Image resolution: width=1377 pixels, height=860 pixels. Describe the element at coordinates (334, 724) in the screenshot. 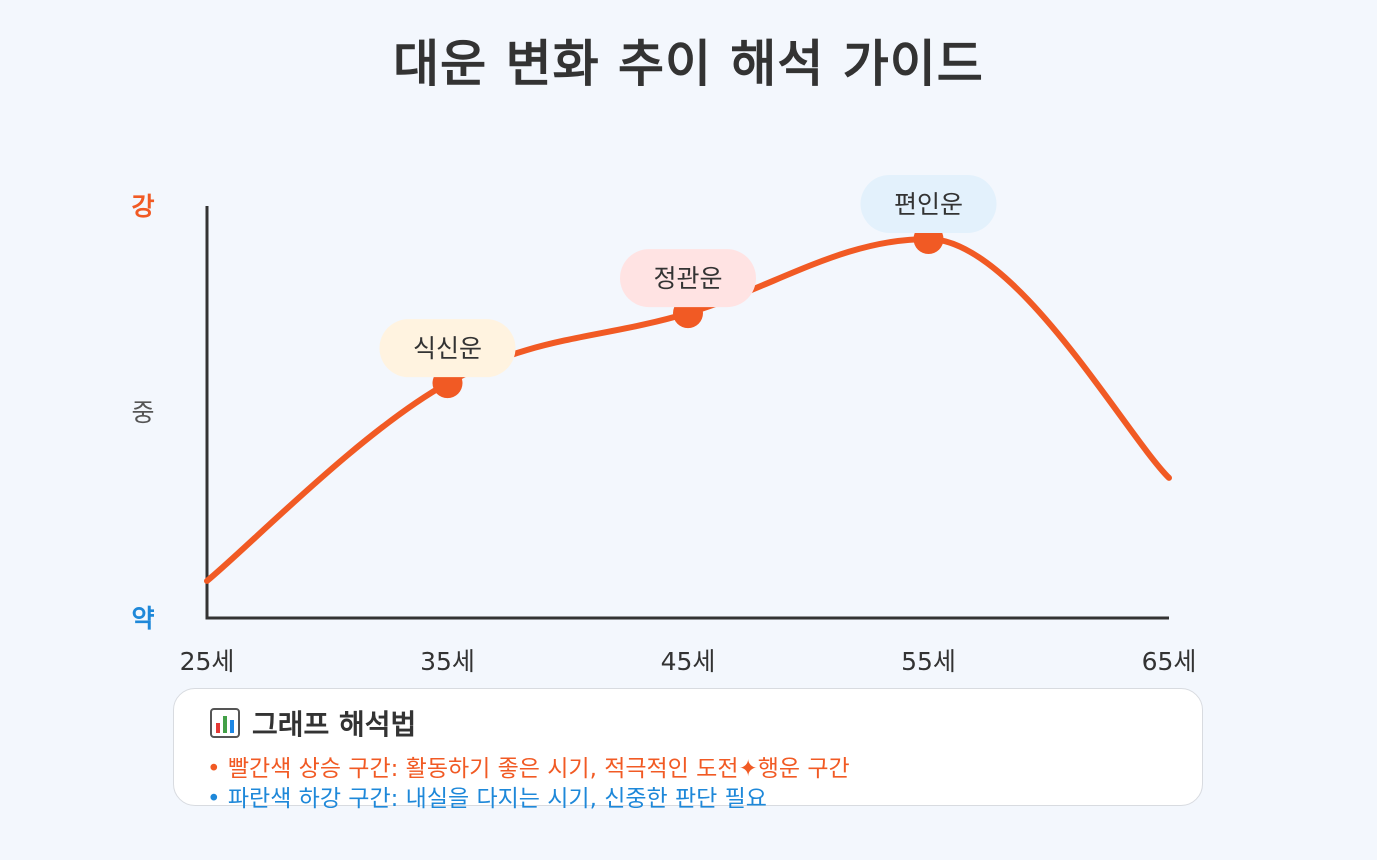

I see `legend-title: 그래프 해석법` at that location.